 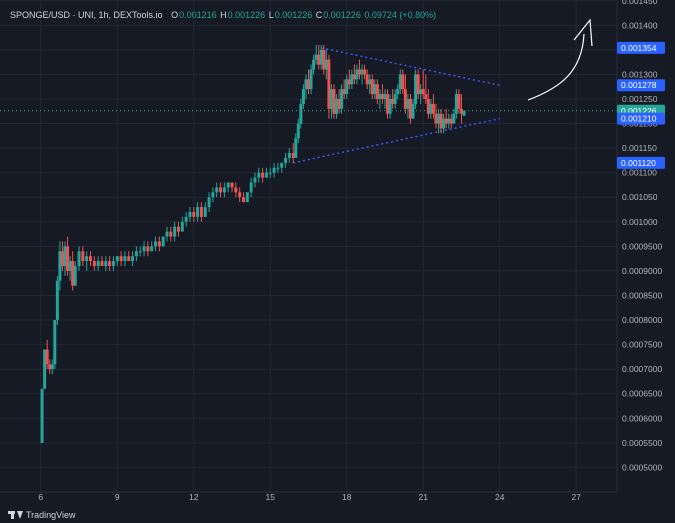 What do you see at coordinates (294, 15) in the screenshot?
I see `legend-low-value: 0.001226` at bounding box center [294, 15].